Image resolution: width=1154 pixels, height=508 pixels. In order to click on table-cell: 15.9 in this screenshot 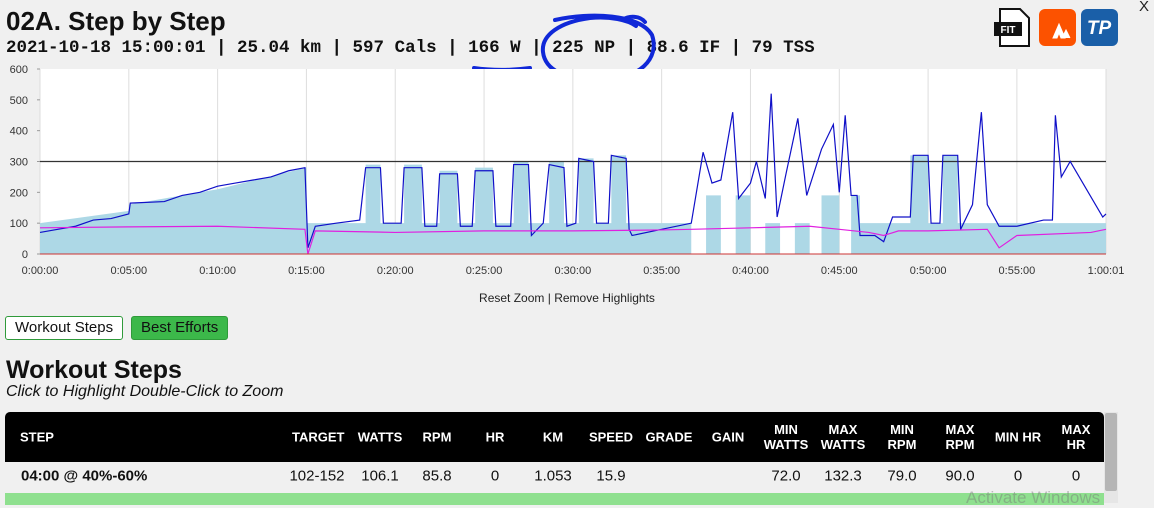, I will do `click(611, 476)`.